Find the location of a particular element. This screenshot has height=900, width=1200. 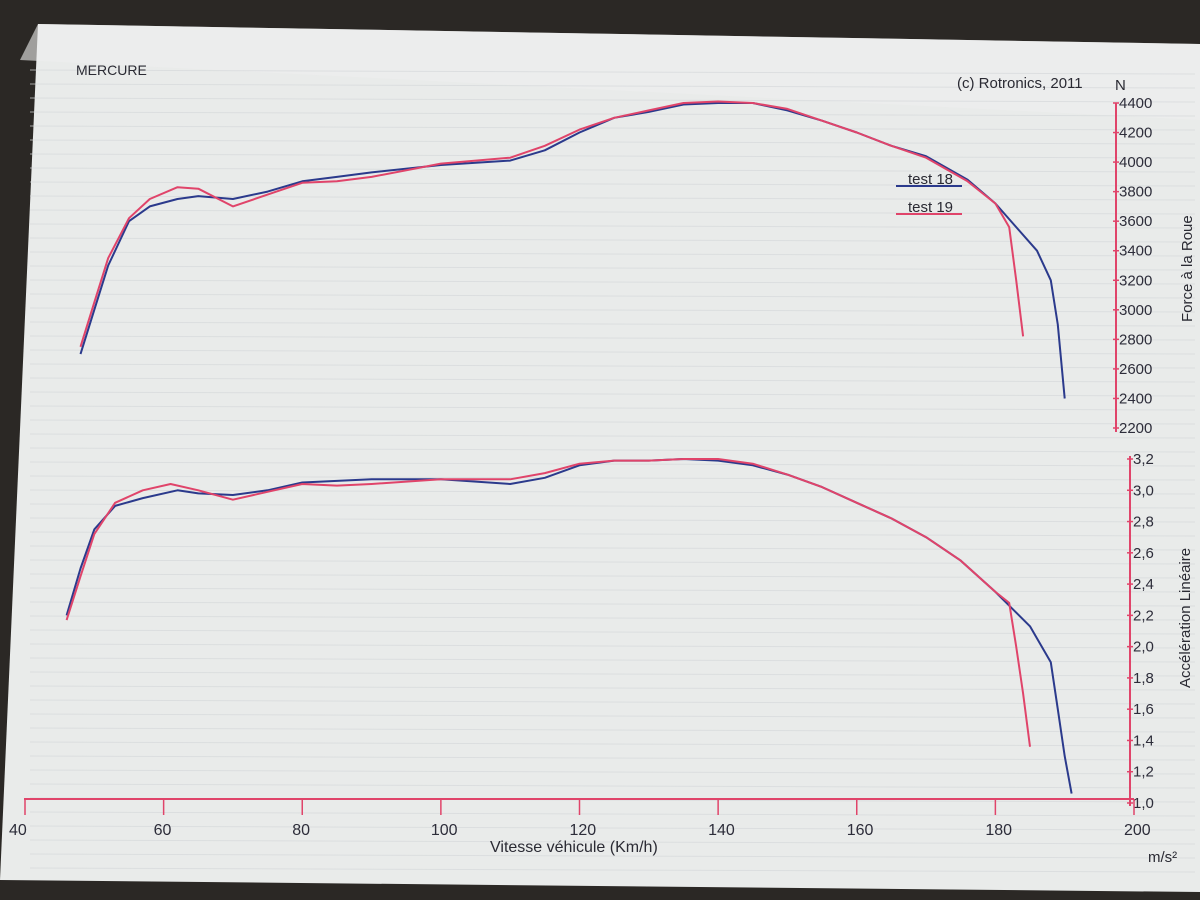

bottom-y-tick-label: 1,0 is located at coordinates (1143, 803).